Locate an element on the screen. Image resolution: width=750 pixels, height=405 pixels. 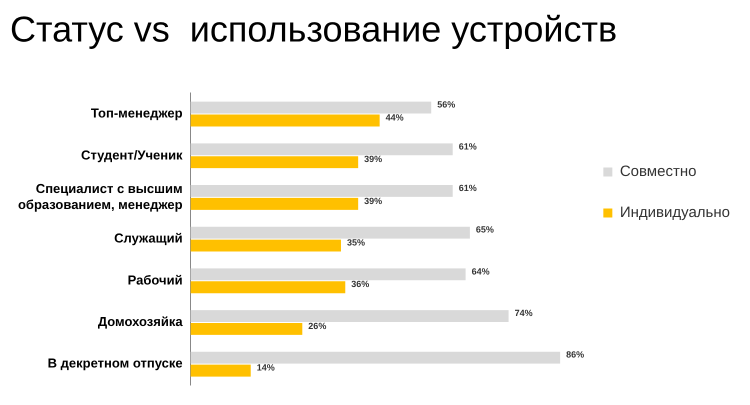
data-label: 26% is located at coordinates (317, 325).